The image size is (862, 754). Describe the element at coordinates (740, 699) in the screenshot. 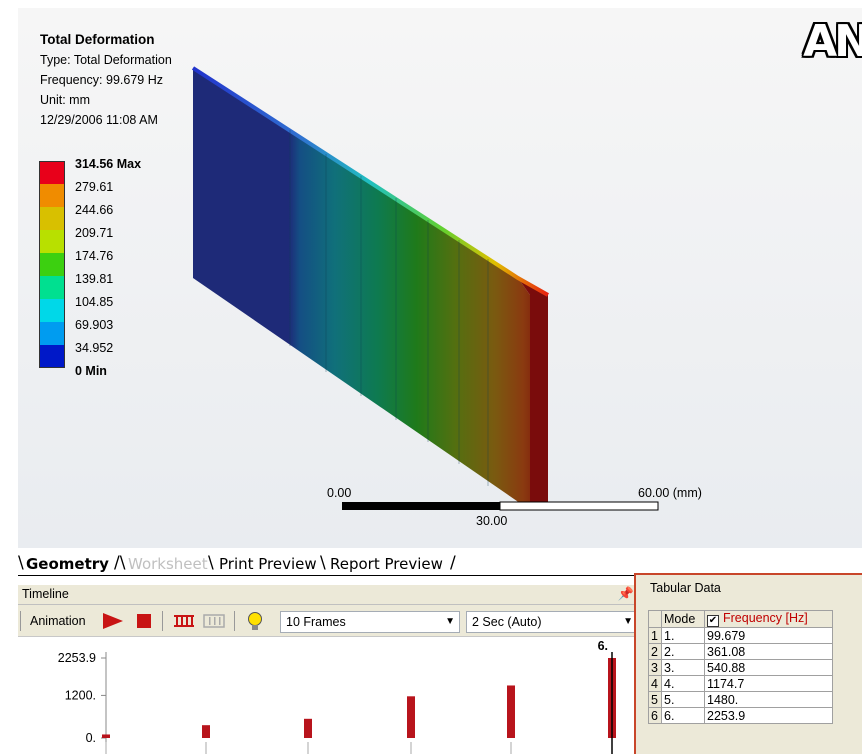

I see `table-row: 5 5. 1480.` at that location.